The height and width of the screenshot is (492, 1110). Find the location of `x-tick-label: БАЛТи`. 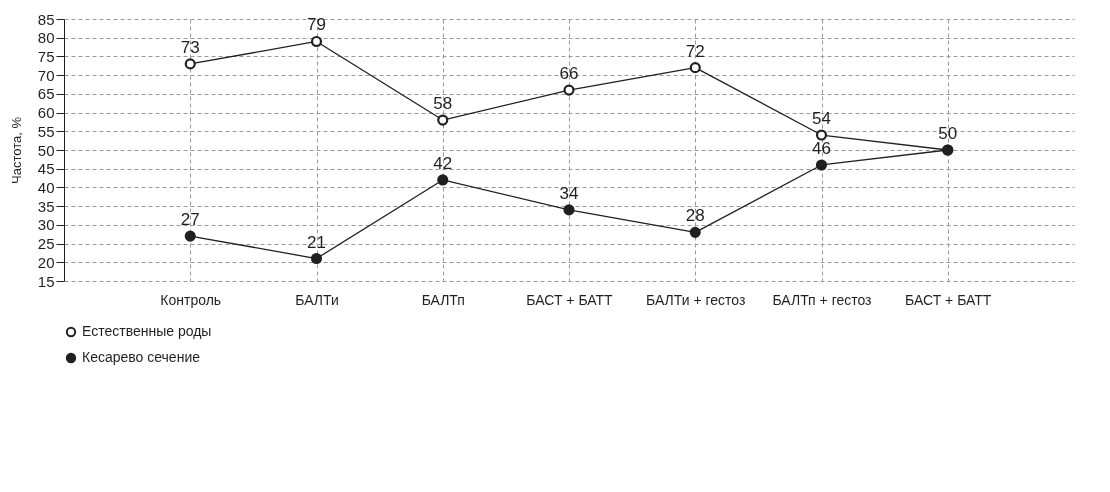

x-tick-label: БАЛТи is located at coordinates (317, 299).